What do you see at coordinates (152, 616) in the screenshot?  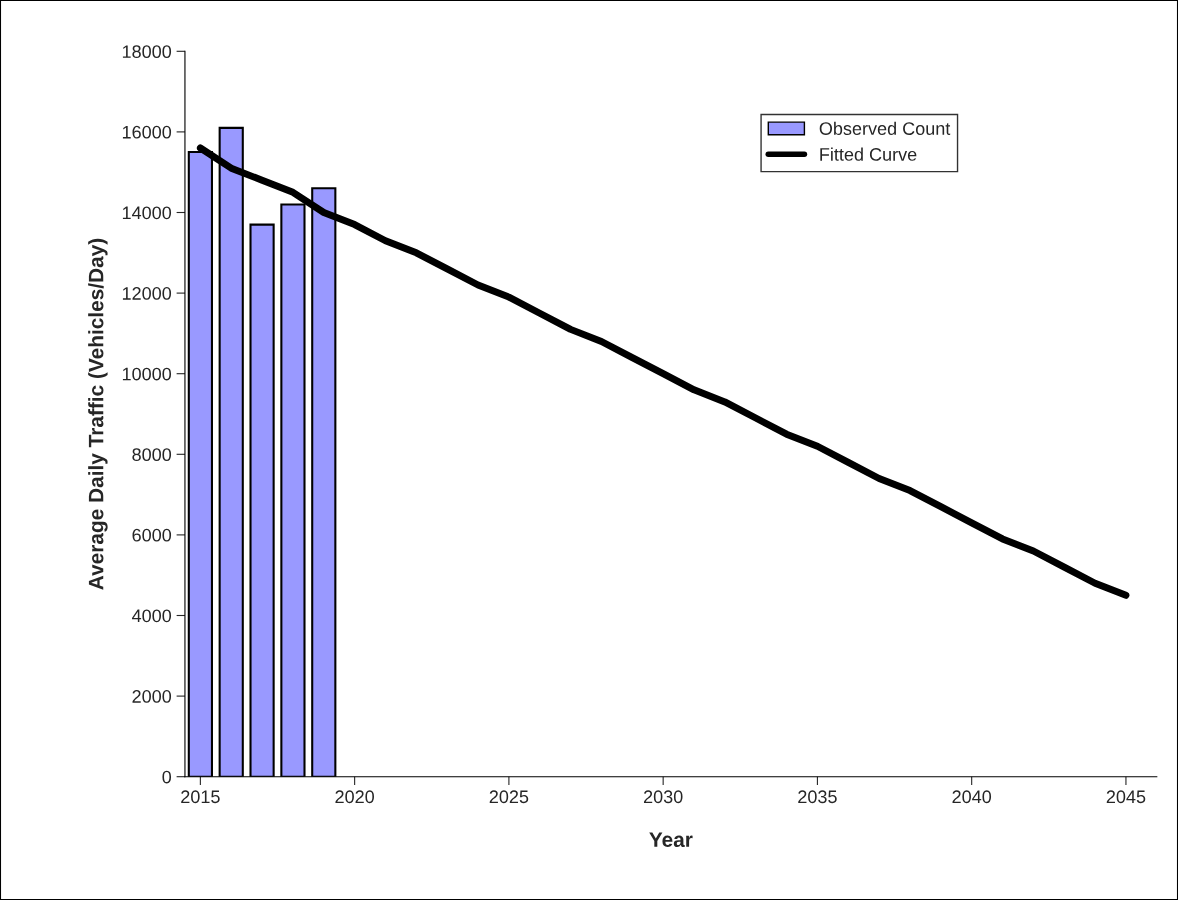 I see `y-tick-label: 4000` at bounding box center [152, 616].